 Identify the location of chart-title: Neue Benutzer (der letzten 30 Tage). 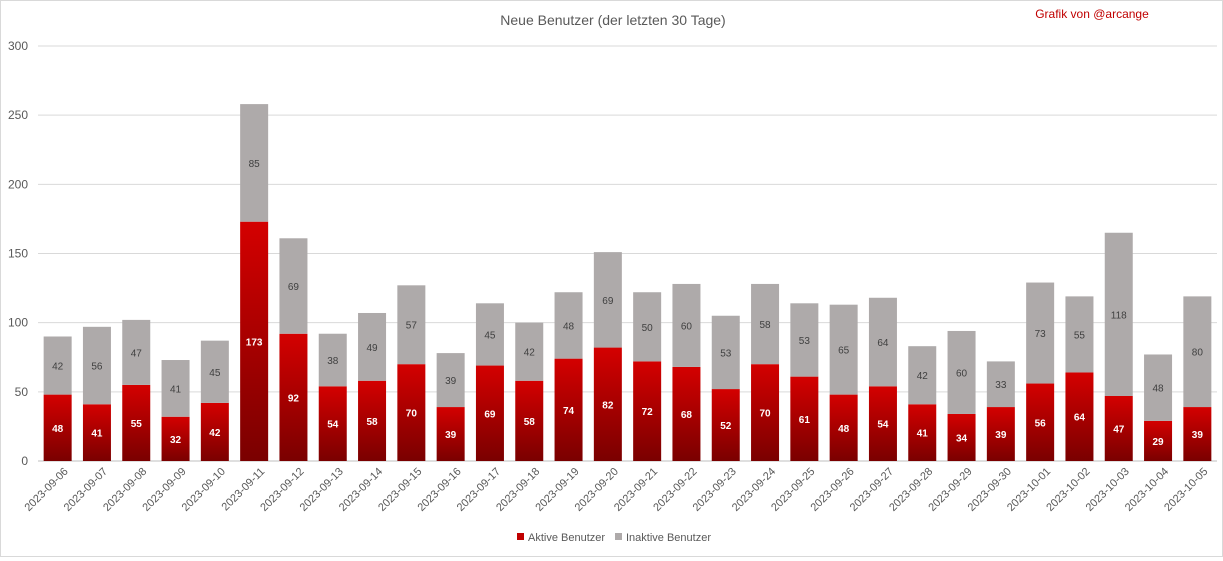
(612, 20).